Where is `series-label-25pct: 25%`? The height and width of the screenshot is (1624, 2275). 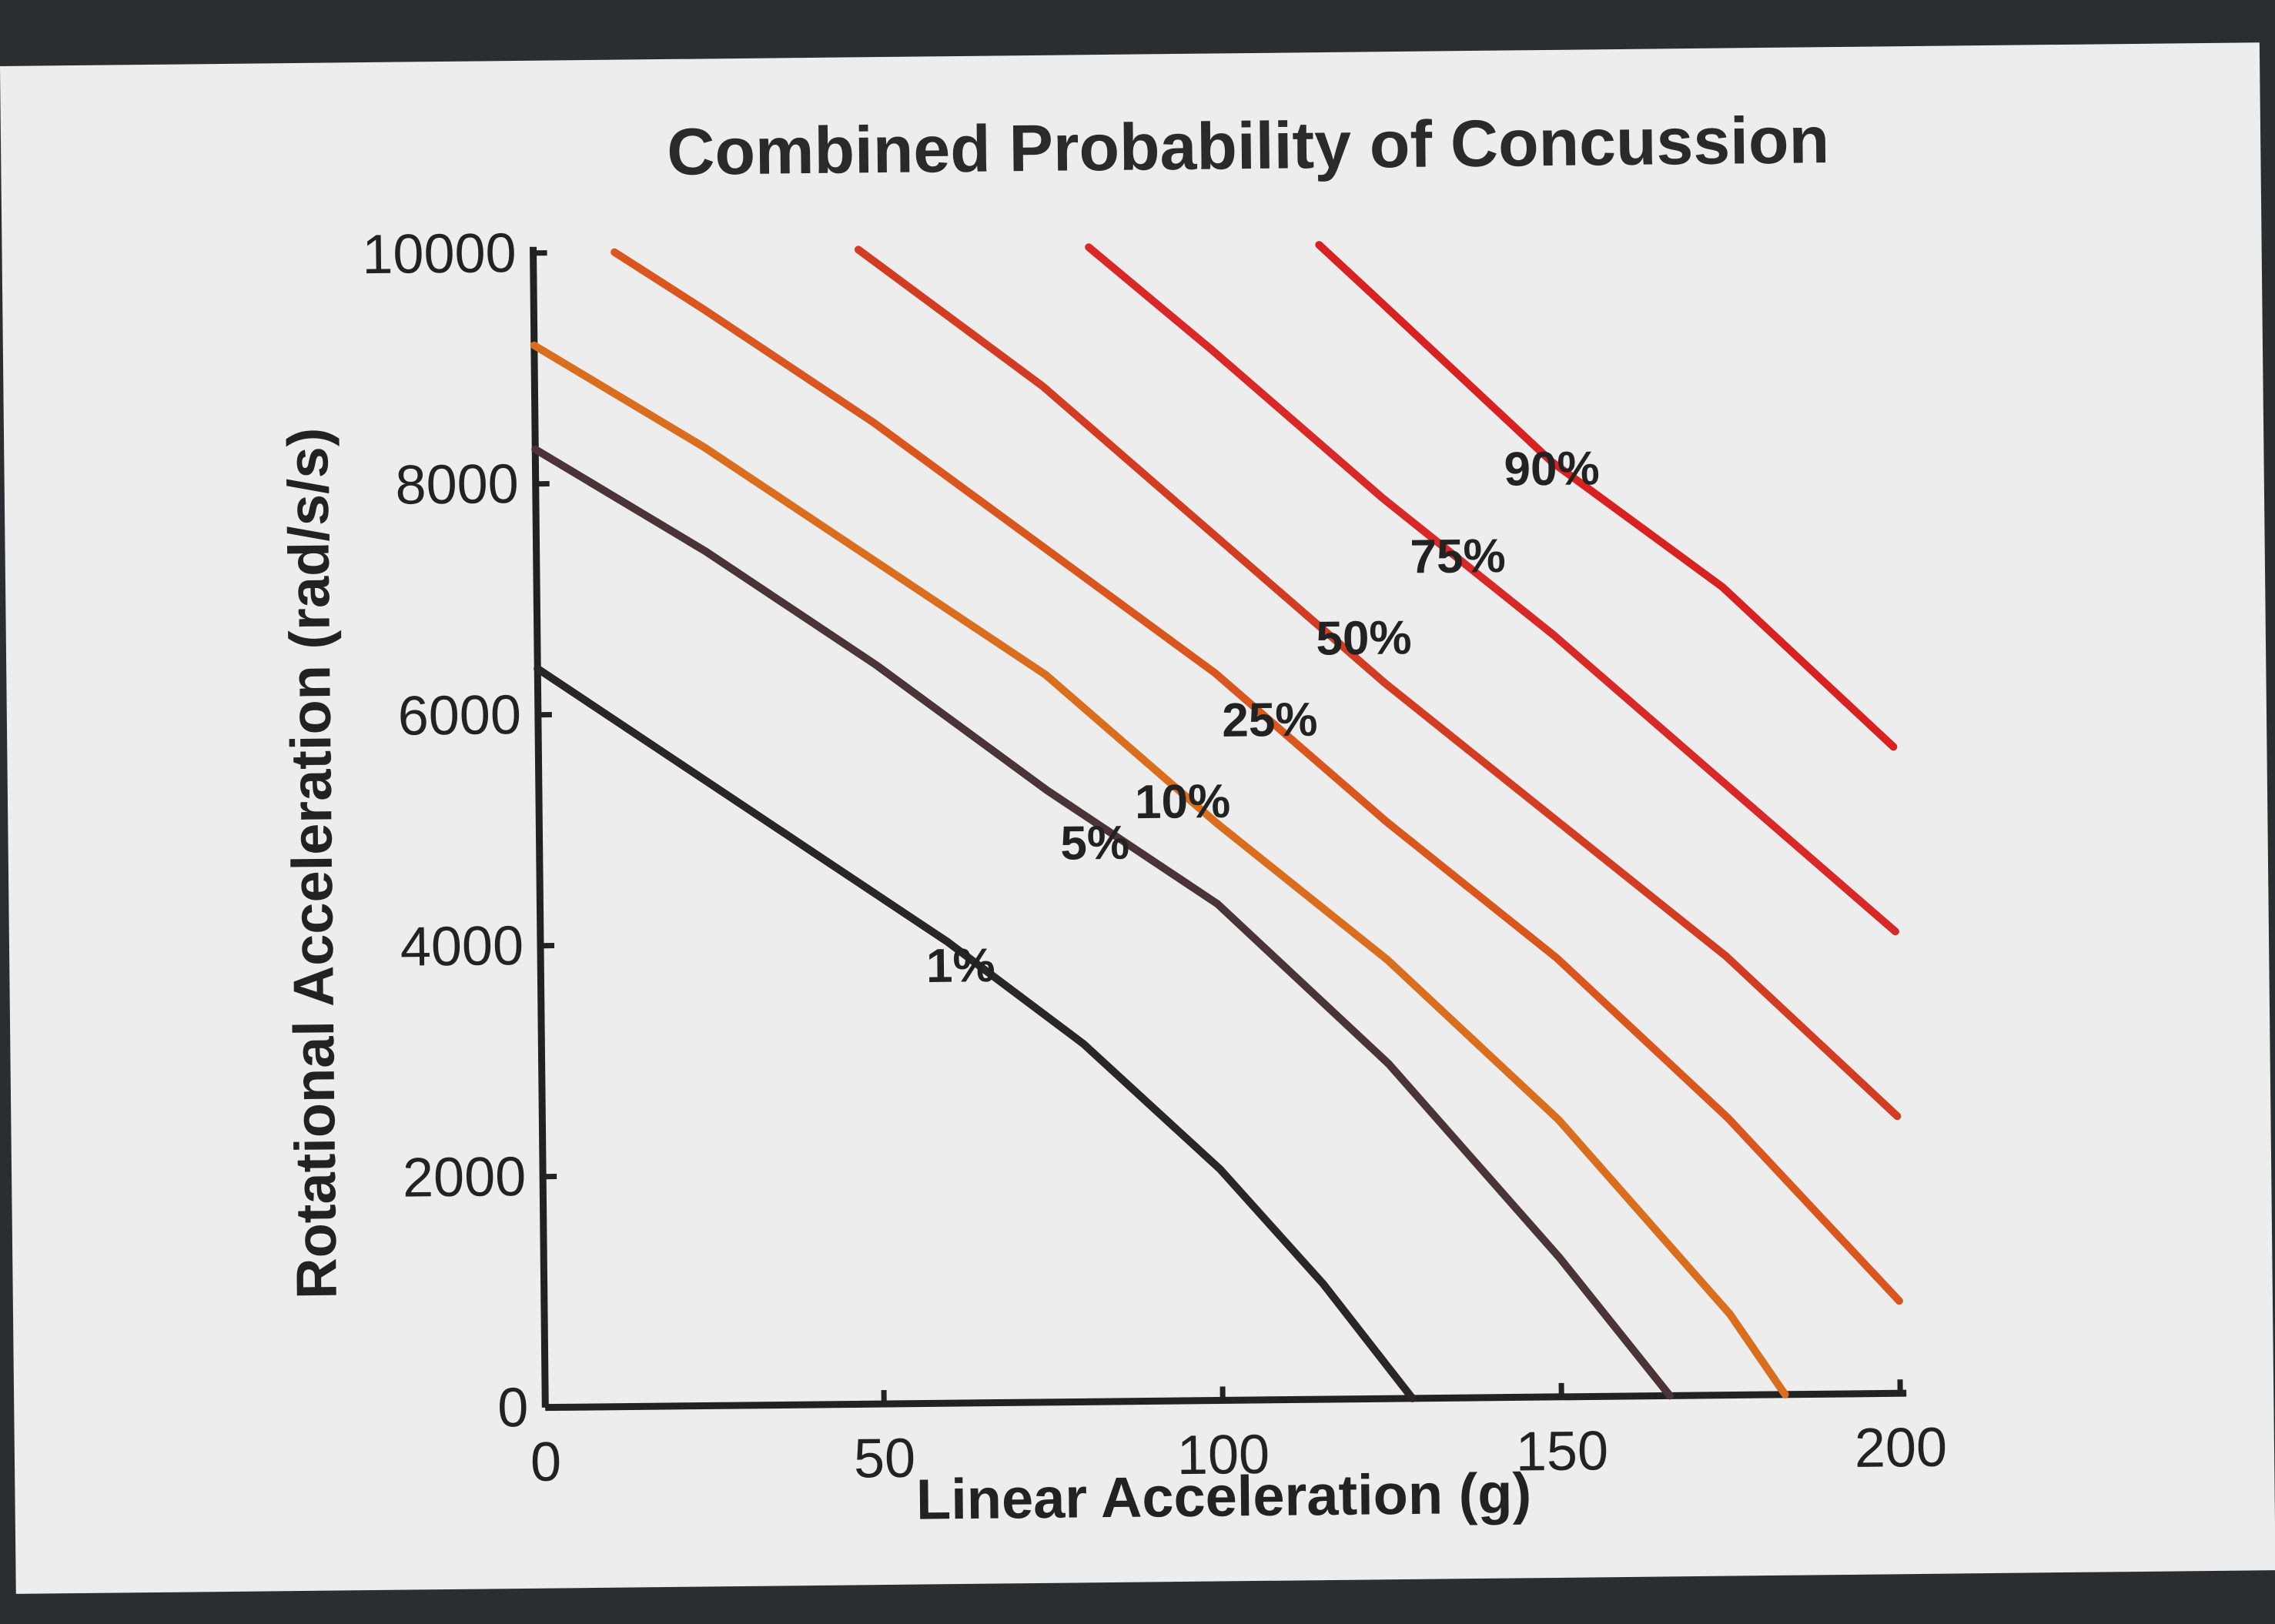 series-label-25pct: 25% is located at coordinates (1270, 720).